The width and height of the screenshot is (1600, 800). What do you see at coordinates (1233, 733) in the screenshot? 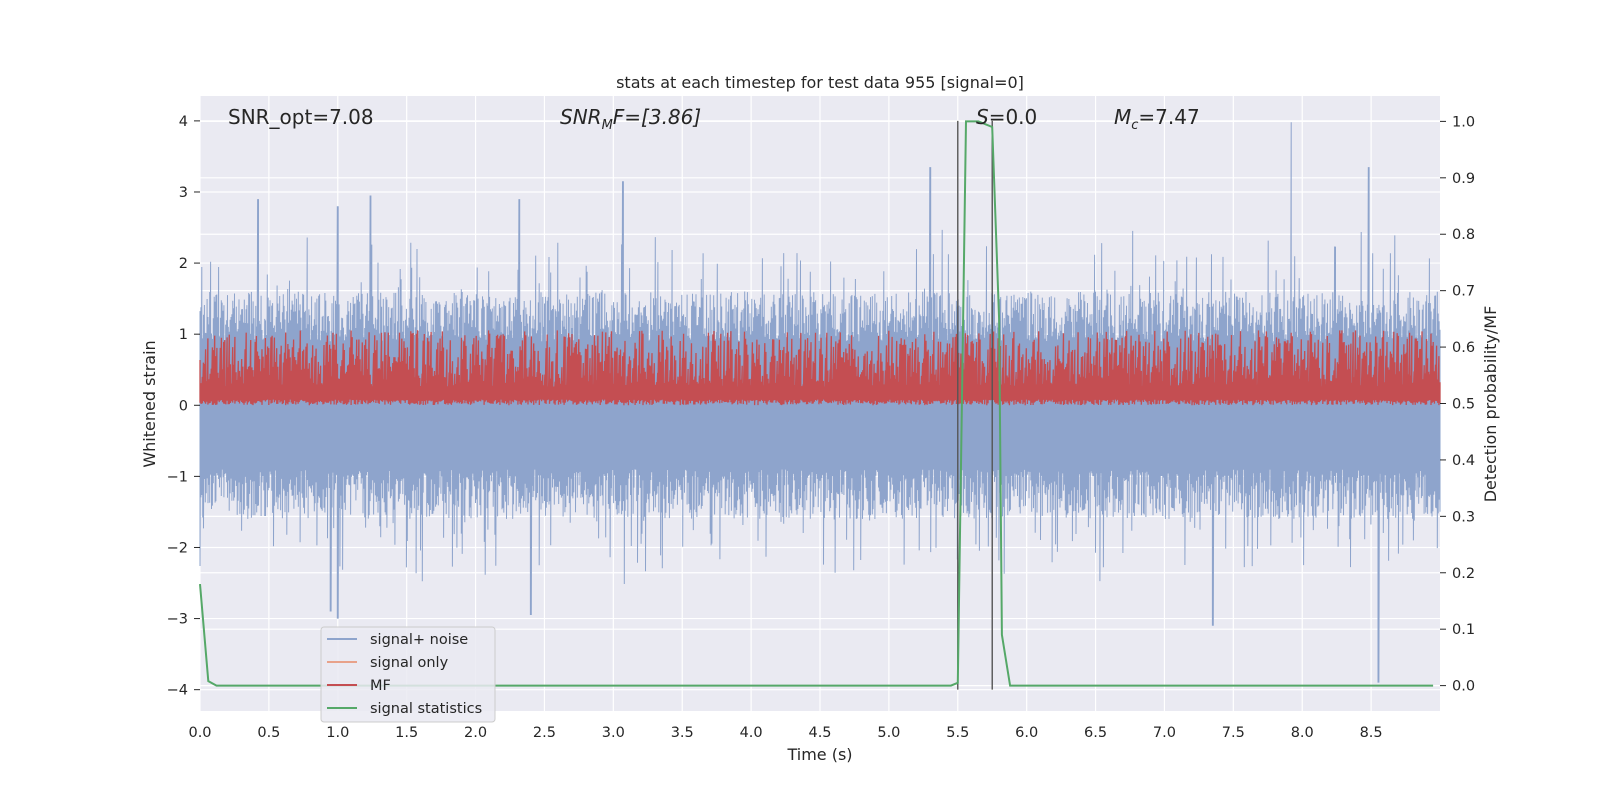
I see `x-tick-label: 7.5` at bounding box center [1233, 733].